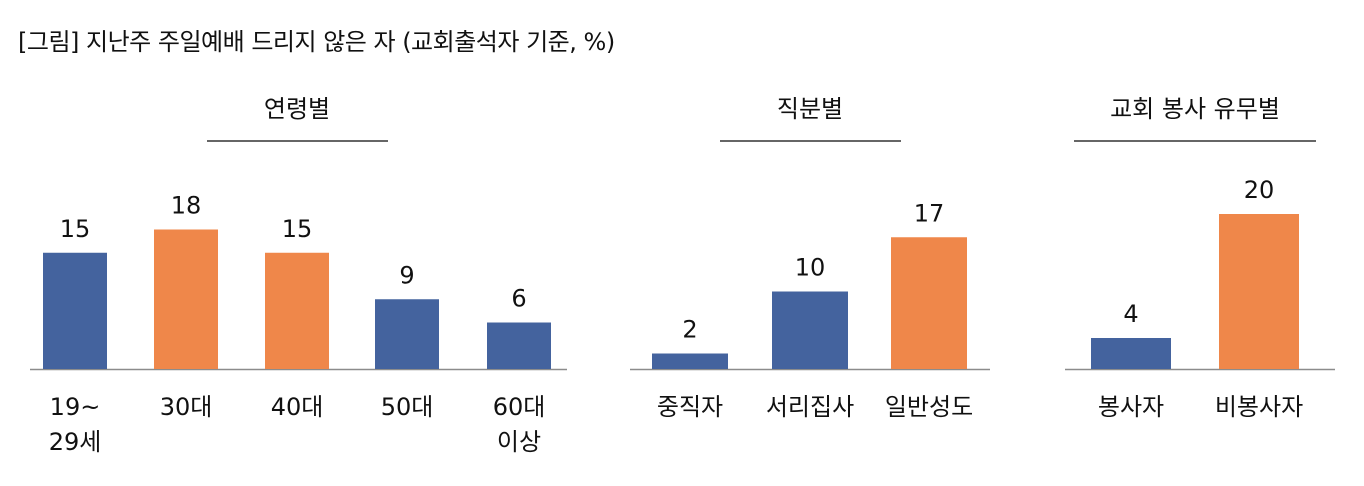  What do you see at coordinates (407, 407) in the screenshot?
I see `category-label: 50대` at bounding box center [407, 407].